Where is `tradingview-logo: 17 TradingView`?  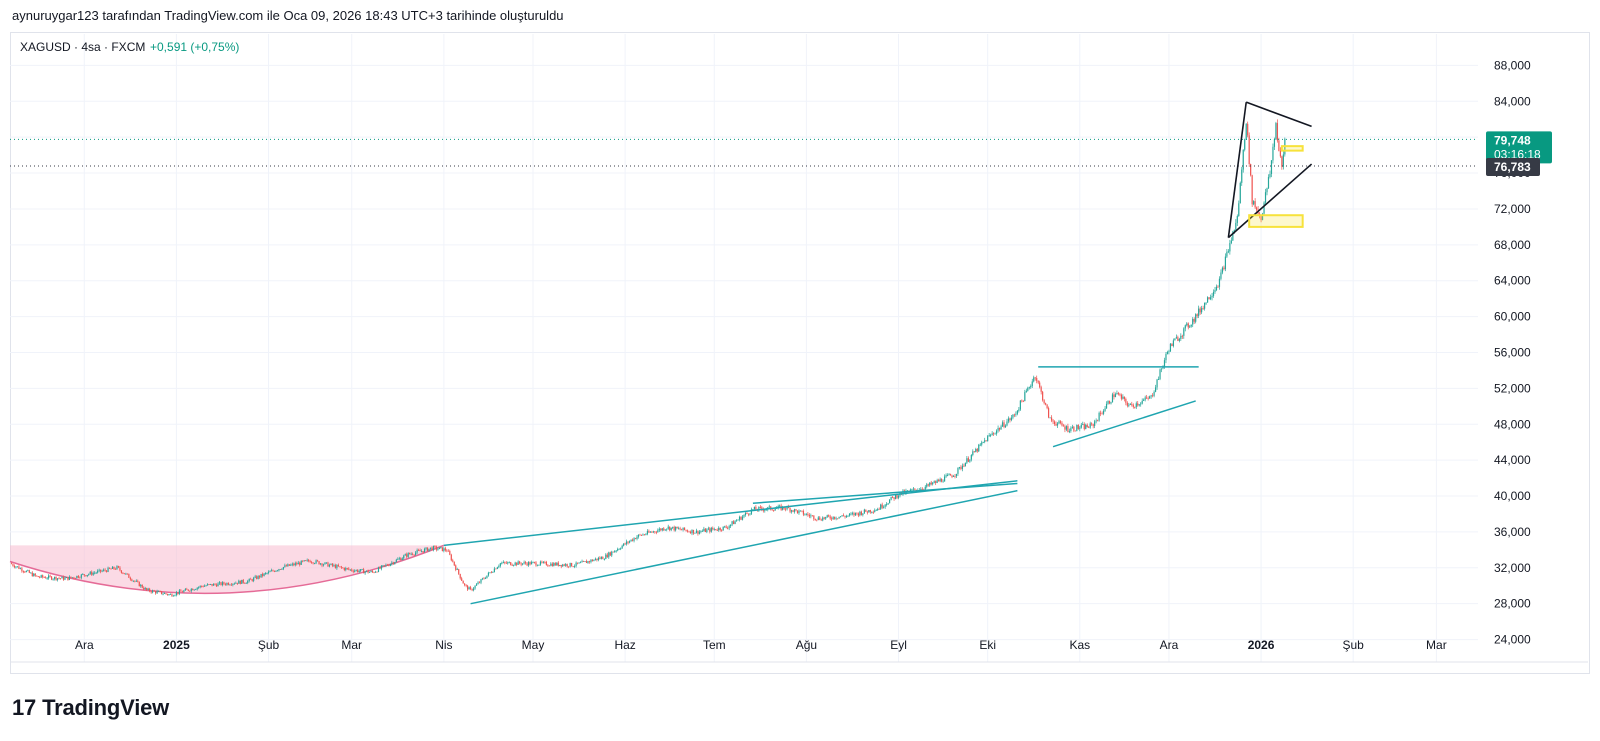
tradingview-logo: 17 TradingView is located at coordinates (90, 708).